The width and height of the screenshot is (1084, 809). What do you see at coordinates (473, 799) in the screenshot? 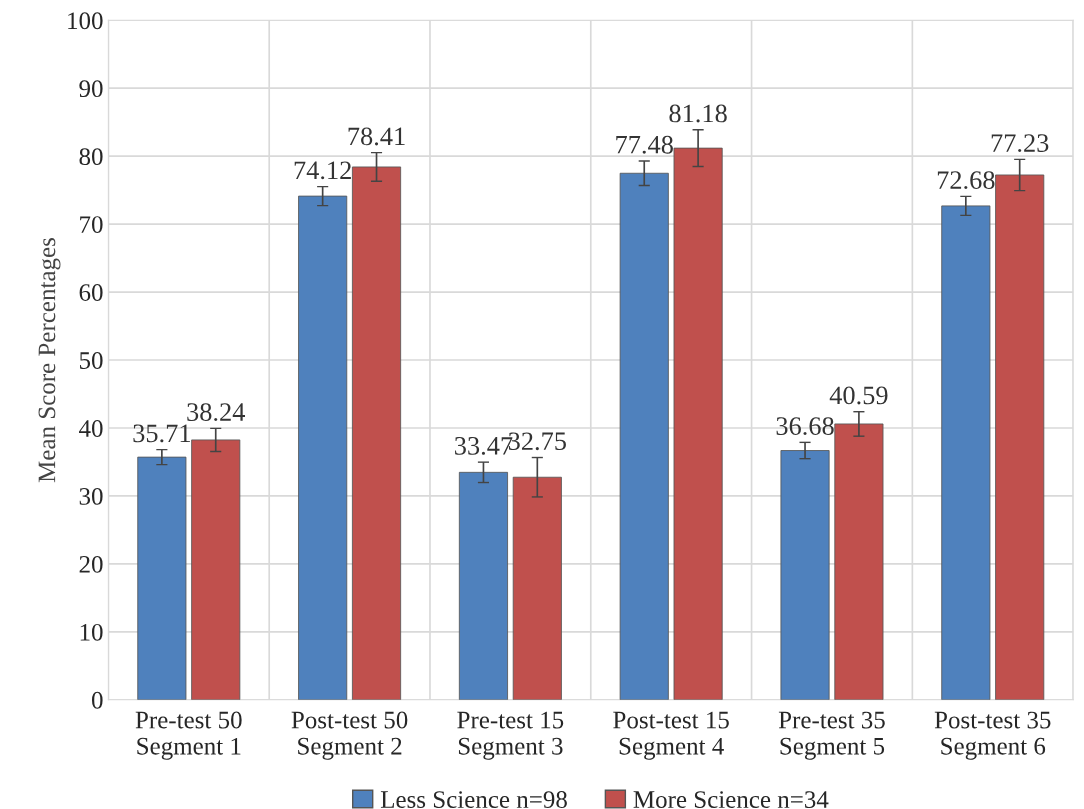
I see `legend-label: Less Science n=98` at bounding box center [473, 799].